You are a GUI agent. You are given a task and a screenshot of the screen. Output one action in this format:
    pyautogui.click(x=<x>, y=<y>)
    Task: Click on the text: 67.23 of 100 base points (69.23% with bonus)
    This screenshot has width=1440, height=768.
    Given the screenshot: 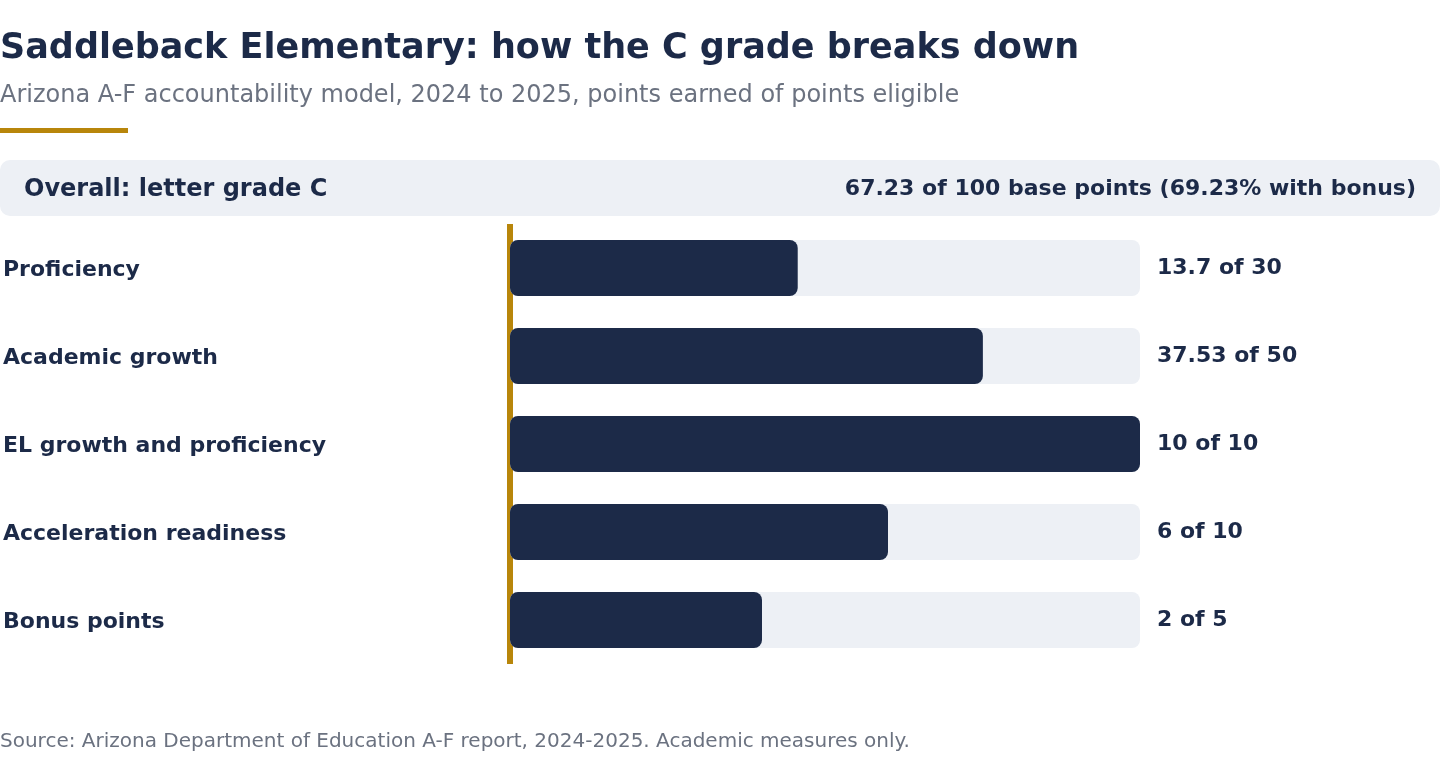 What is the action you would take?
    pyautogui.click(x=1130, y=187)
    